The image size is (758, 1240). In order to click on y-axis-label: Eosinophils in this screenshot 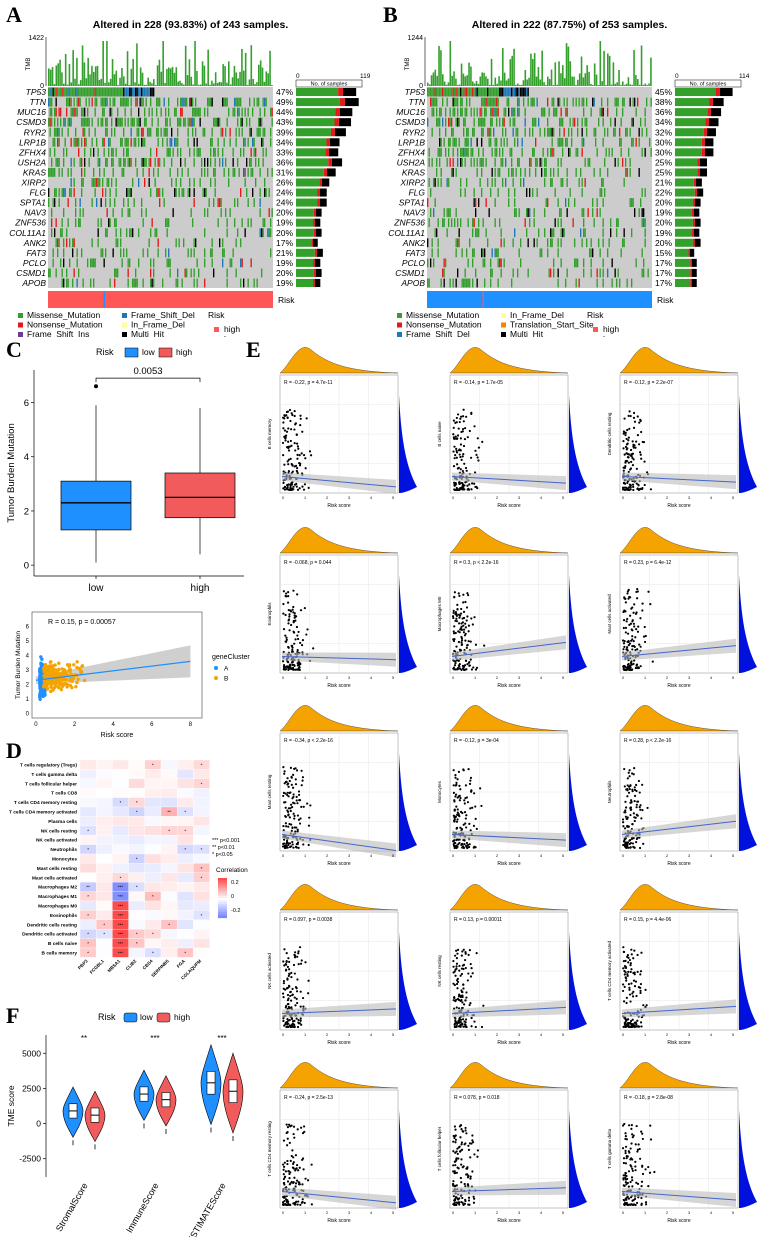, I will do `click(269, 614)`.